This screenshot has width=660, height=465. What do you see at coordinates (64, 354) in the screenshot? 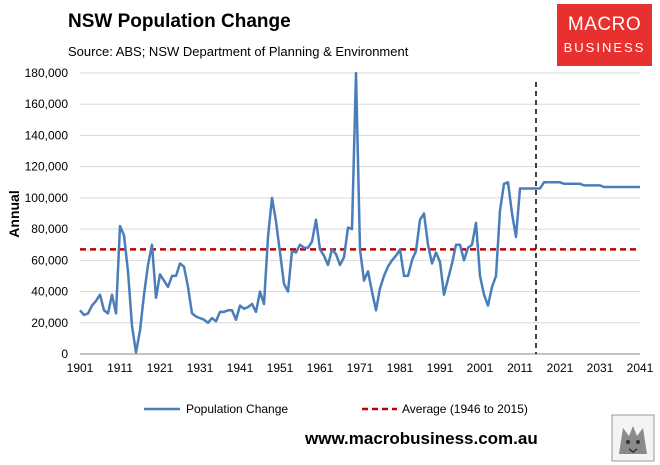
I see `y-tick-label: 0` at bounding box center [64, 354].